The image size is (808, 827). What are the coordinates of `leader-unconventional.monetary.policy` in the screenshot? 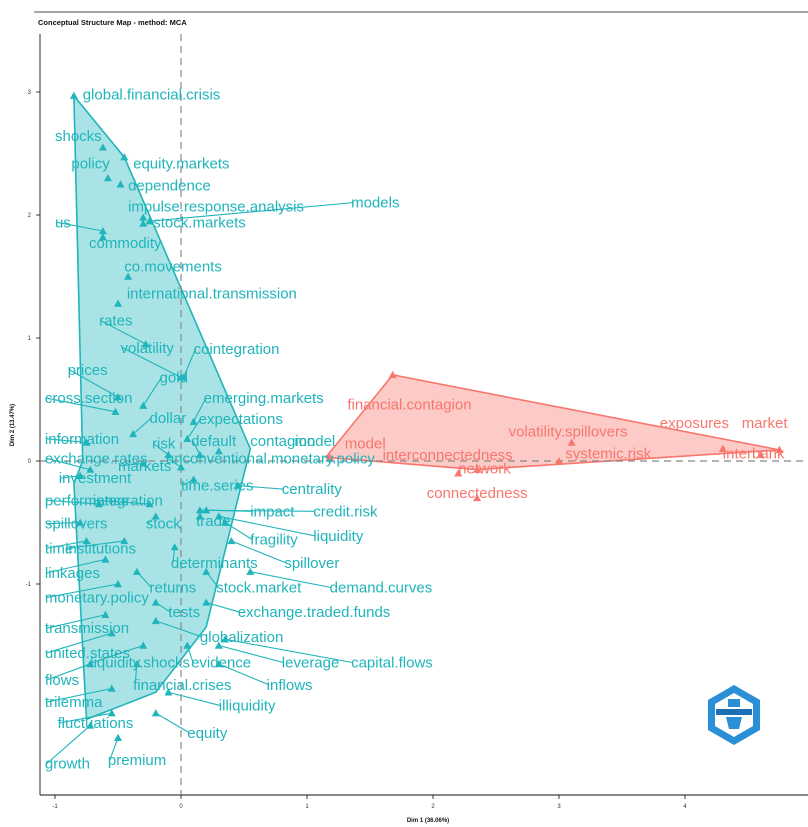 It's located at (174, 463).